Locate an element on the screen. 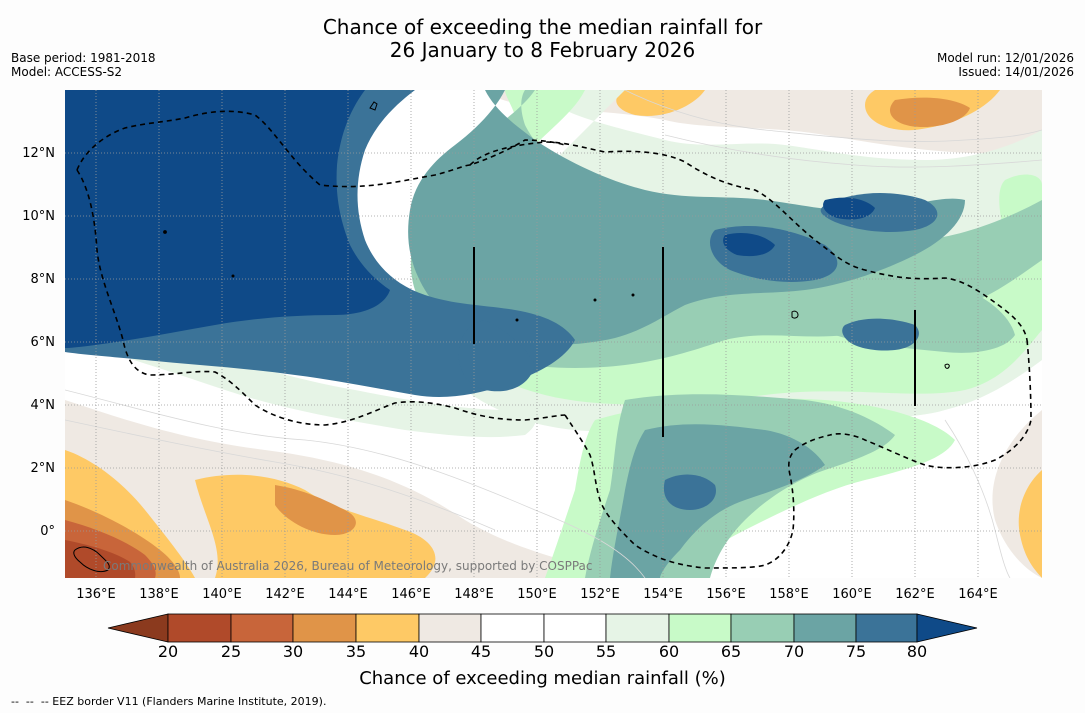  model-run: Model run: 12/01/2026 is located at coordinates (1005, 58).